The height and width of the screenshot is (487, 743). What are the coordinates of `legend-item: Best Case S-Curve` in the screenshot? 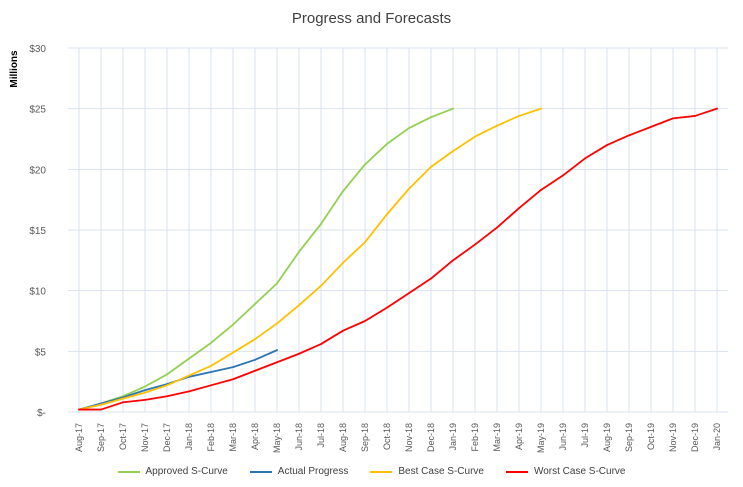 It's located at (427, 471).